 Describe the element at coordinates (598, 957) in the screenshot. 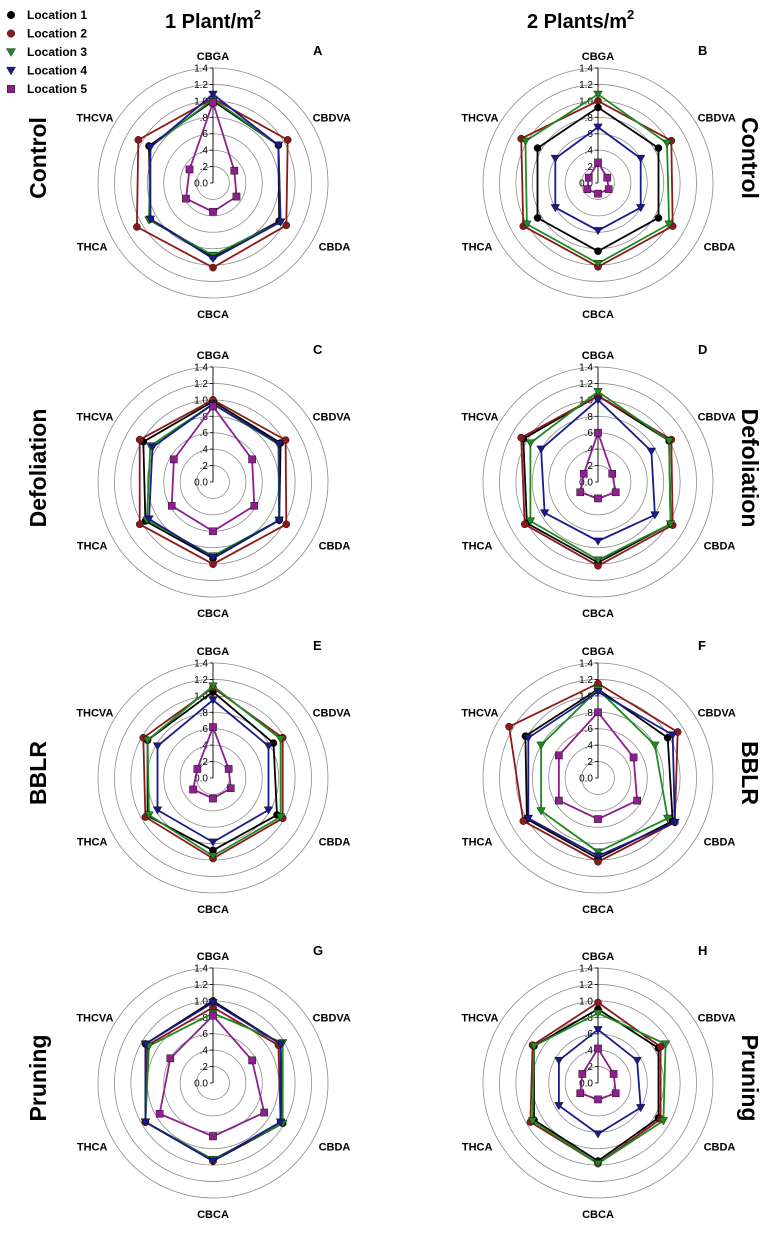

I see `axis-label-cbga: CBGA` at that location.